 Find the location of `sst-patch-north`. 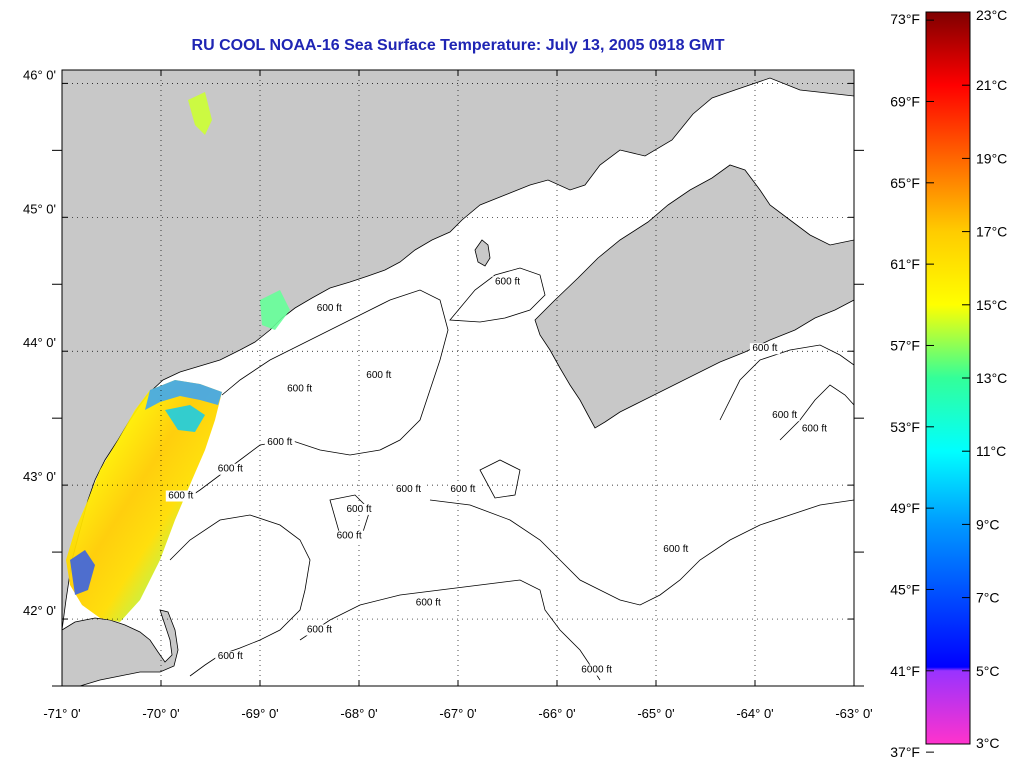

sst-patch-north is located at coordinates (275, 310).